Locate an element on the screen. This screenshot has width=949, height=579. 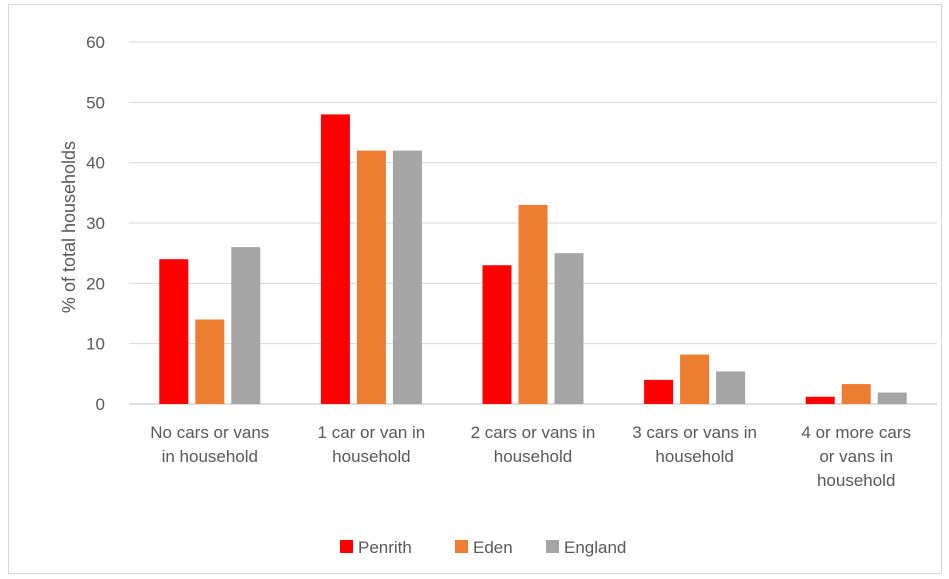
legend-label-england: England is located at coordinates (595, 547).